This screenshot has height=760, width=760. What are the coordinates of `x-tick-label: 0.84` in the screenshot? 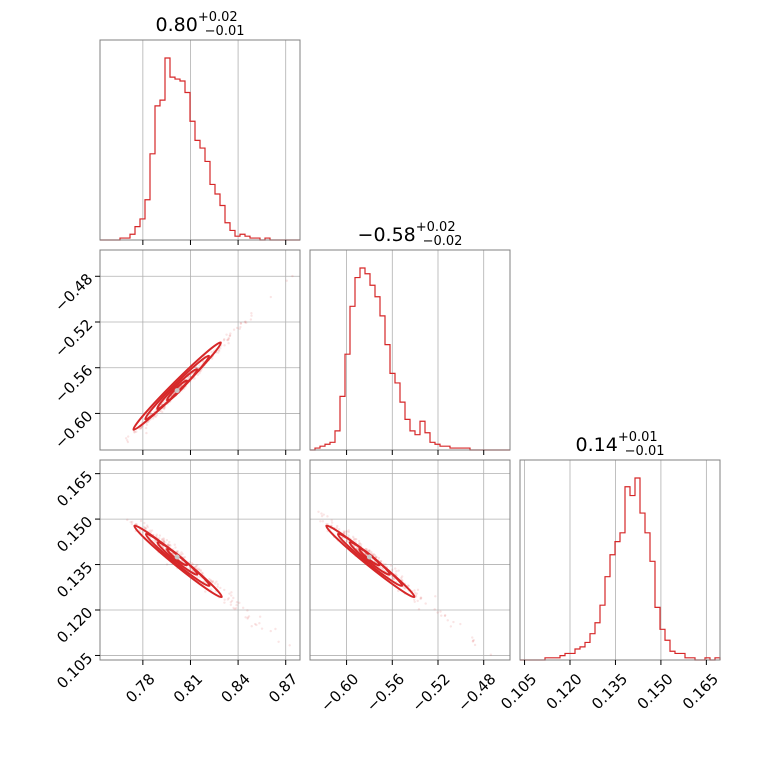 It's located at (235, 688).